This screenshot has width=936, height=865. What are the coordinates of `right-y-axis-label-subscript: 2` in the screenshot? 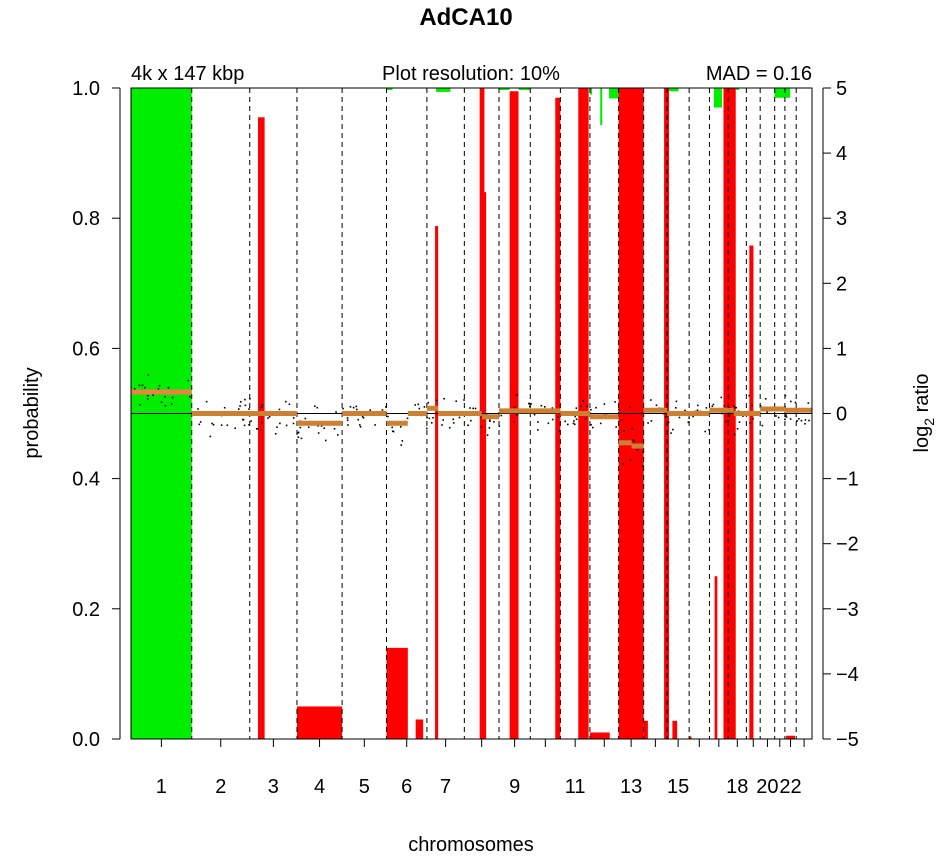 It's located at (928, 422).